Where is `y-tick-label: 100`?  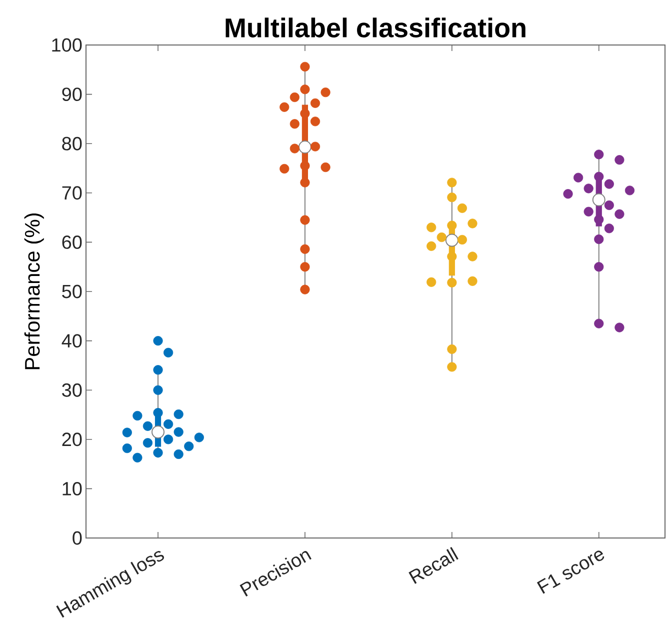 y-tick-label: 100 is located at coordinates (67, 45).